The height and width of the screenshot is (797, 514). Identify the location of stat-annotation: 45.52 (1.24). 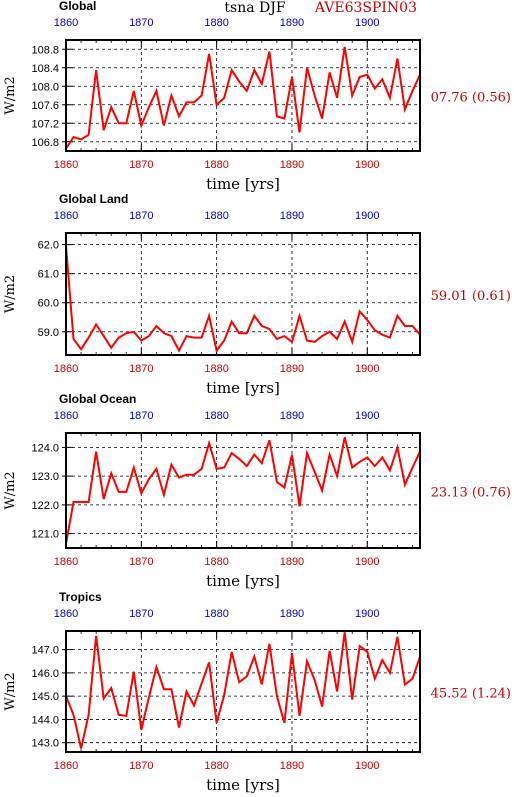
(471, 694).